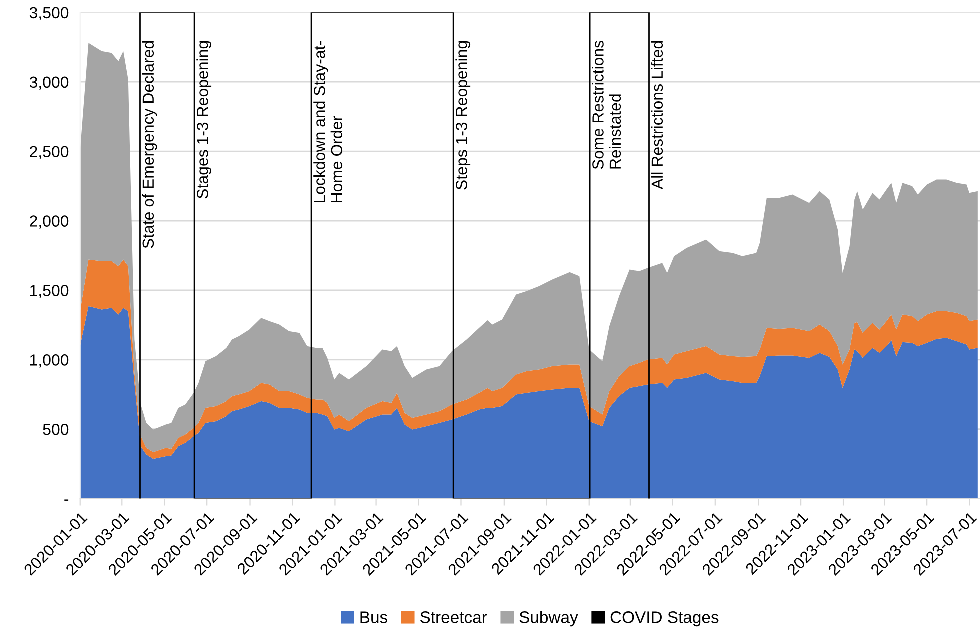  I want to click on annotation: Steps 1-3 Reopening, so click(463, 115).